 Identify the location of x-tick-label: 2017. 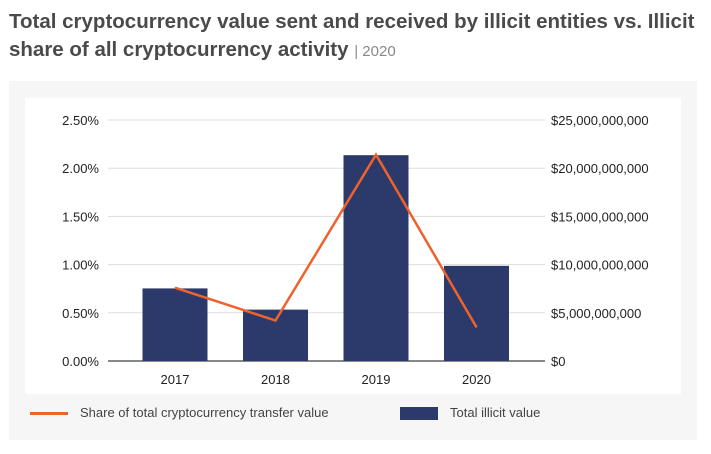
(175, 379).